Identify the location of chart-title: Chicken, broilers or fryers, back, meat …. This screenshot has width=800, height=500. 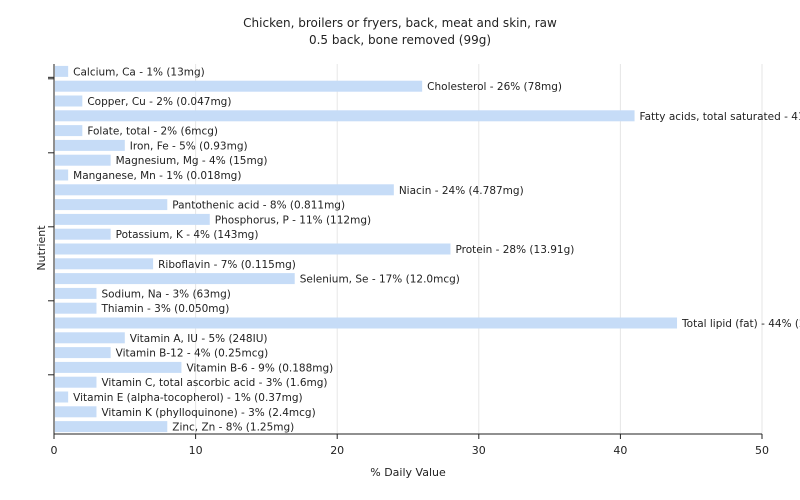
(400, 23).